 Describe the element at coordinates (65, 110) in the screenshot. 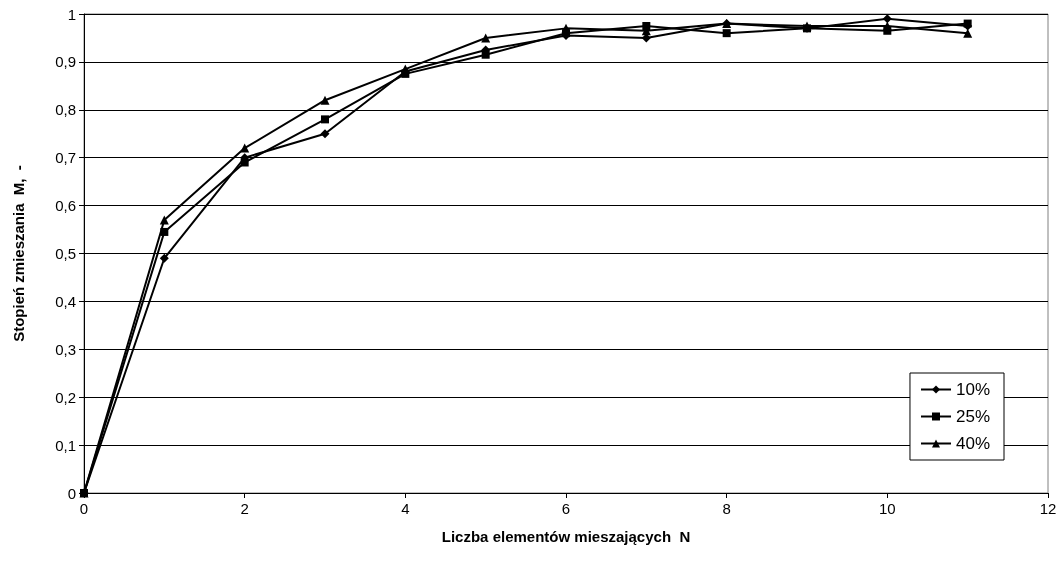

I see `y-tick-label: 0,8` at that location.